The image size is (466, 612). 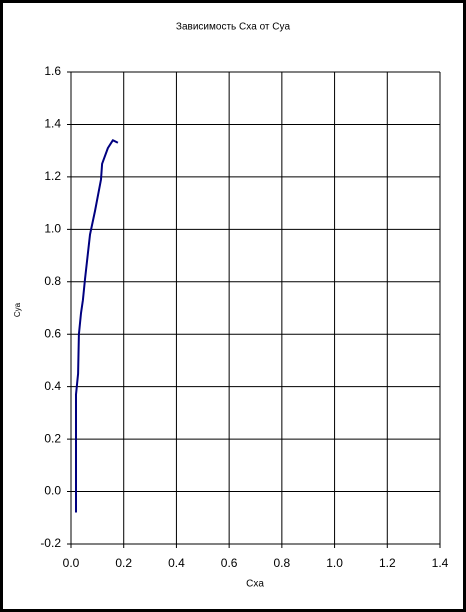 I want to click on y-axis-label: Cya, so click(x=17, y=309).